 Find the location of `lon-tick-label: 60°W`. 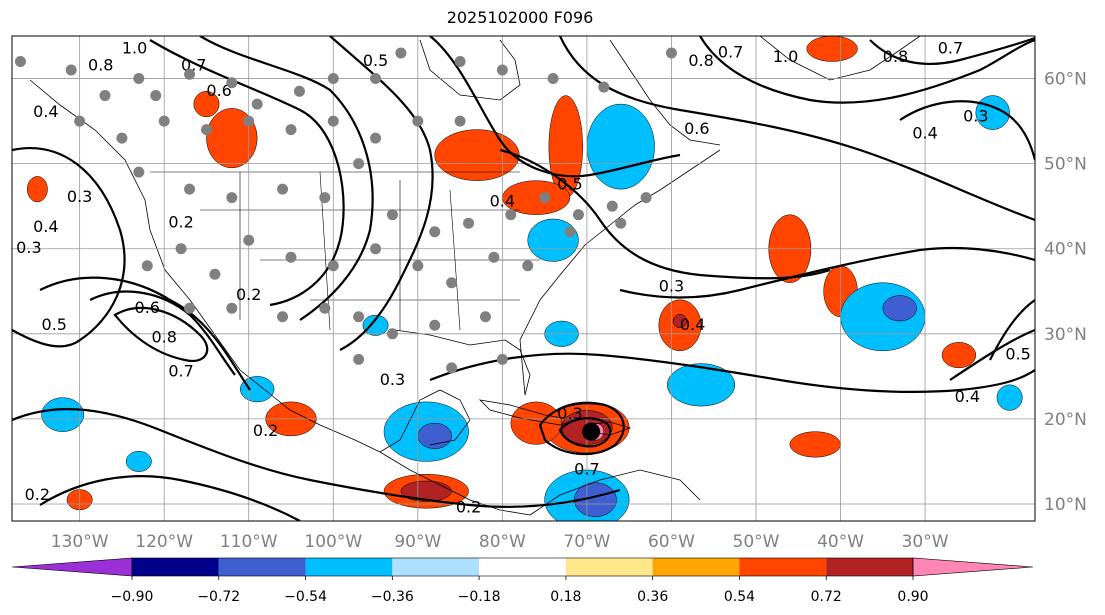

lon-tick-label: 60°W is located at coordinates (671, 542).